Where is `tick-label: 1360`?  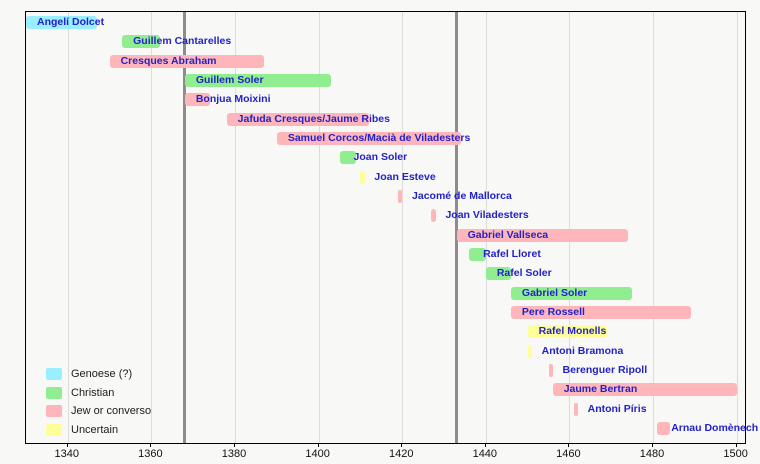
tick-label: 1360 is located at coordinates (150, 454).